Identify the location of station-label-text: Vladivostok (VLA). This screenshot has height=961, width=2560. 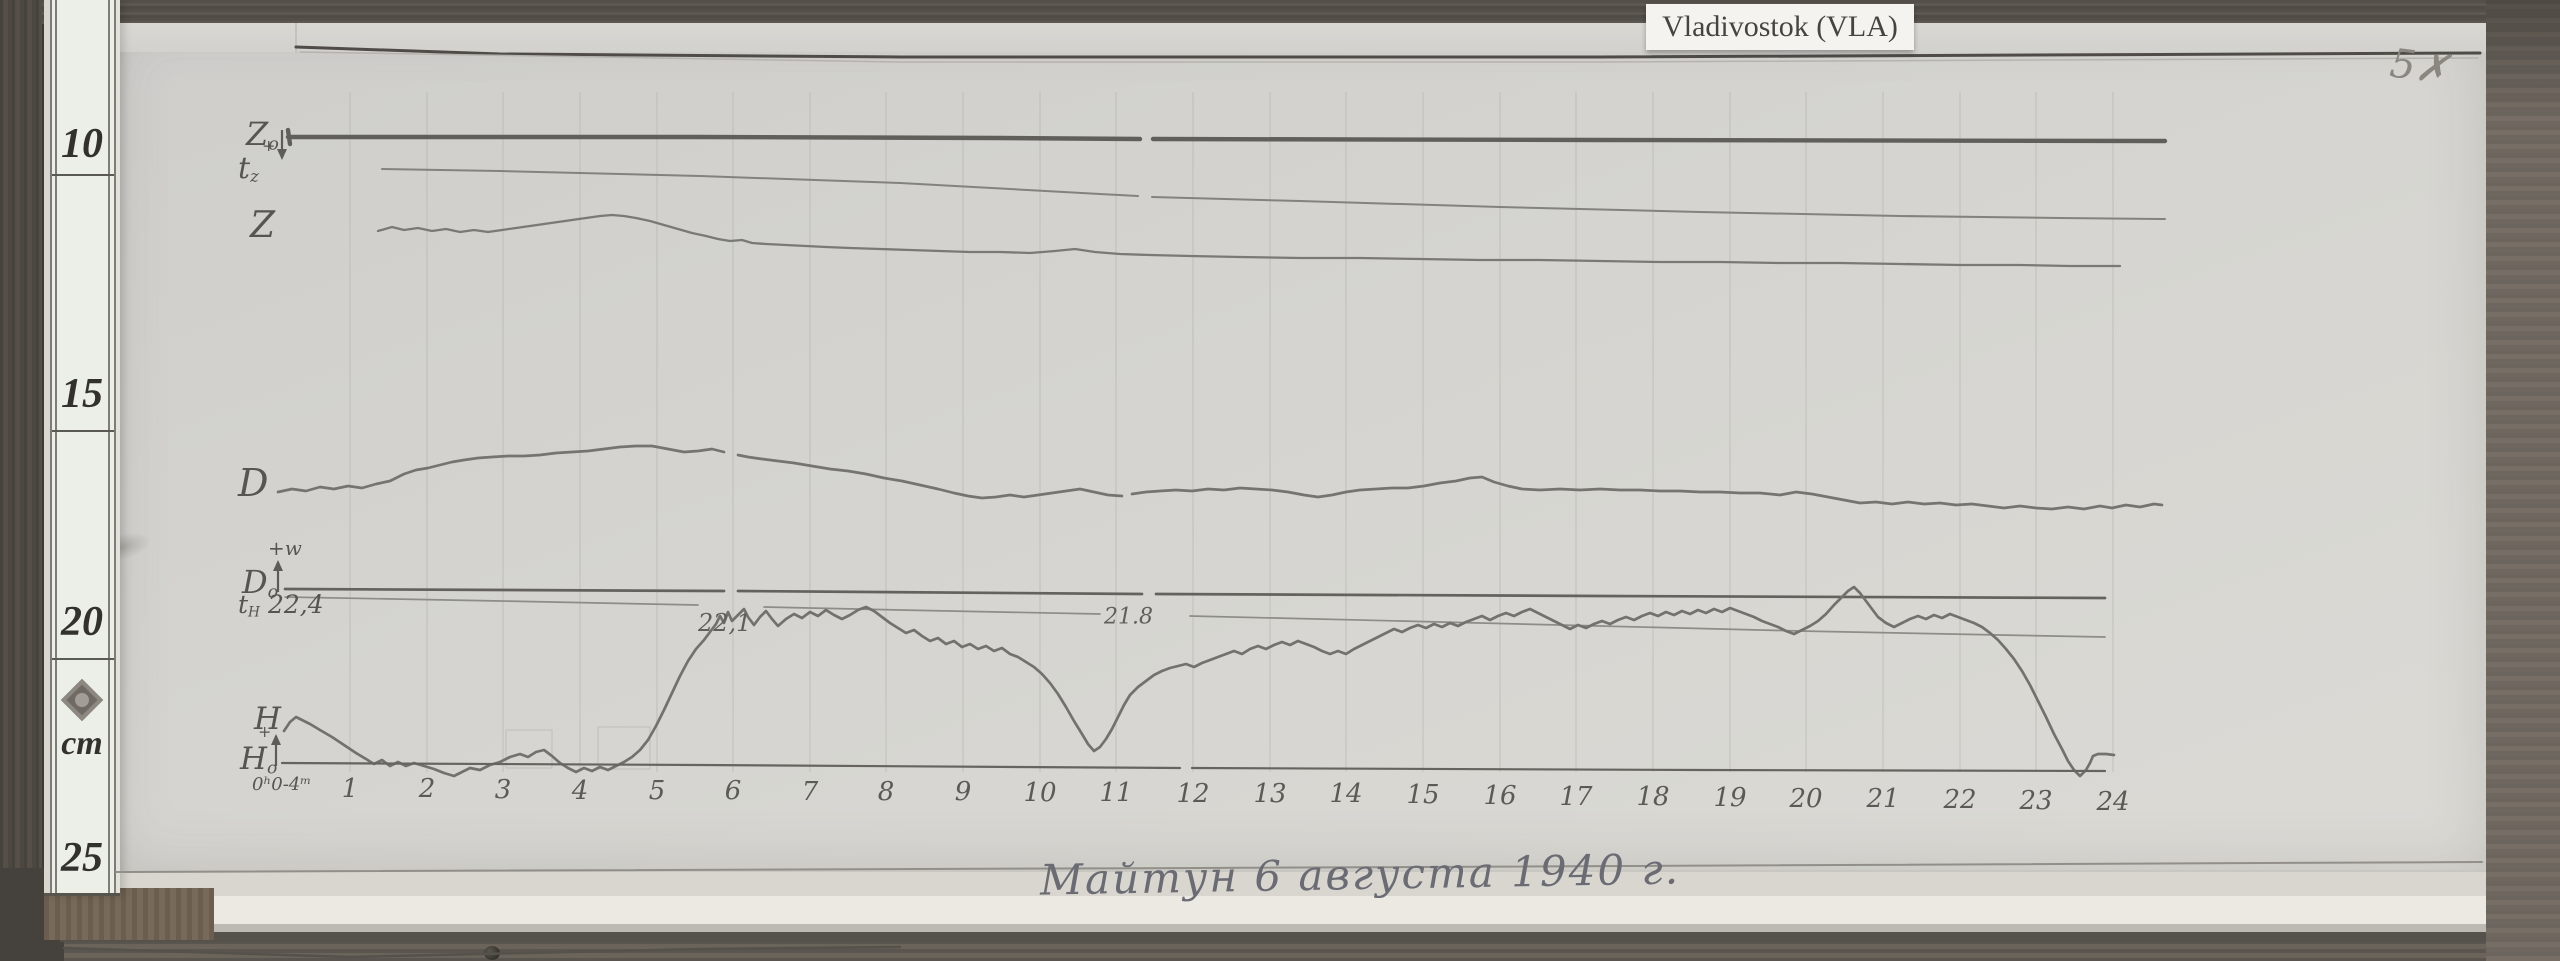
(1780, 26).